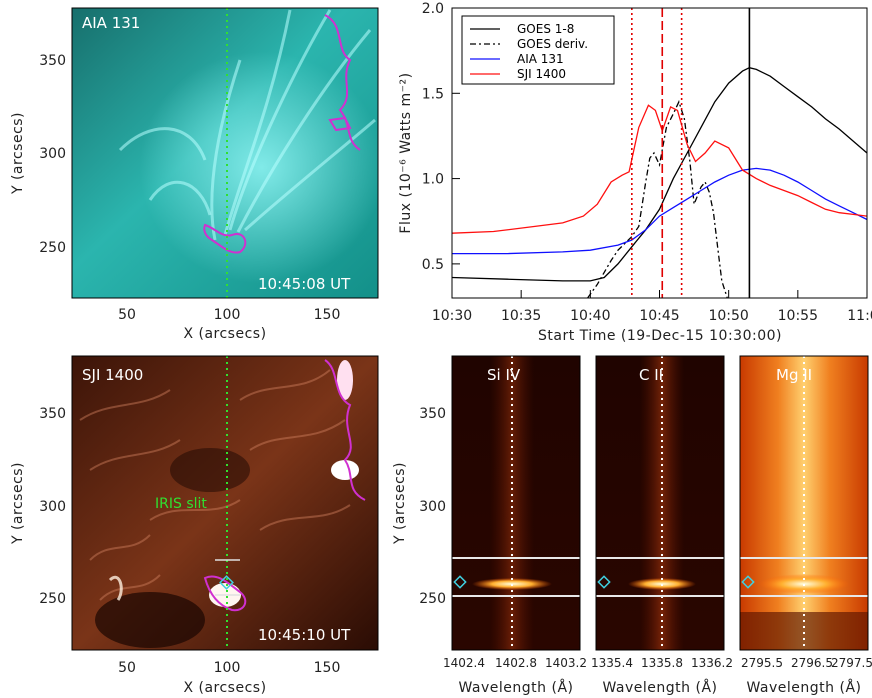 This screenshot has width=872, height=698. Describe the element at coordinates (433, 9) in the screenshot. I see `lightcurve-ytick-label: 2.0` at that location.